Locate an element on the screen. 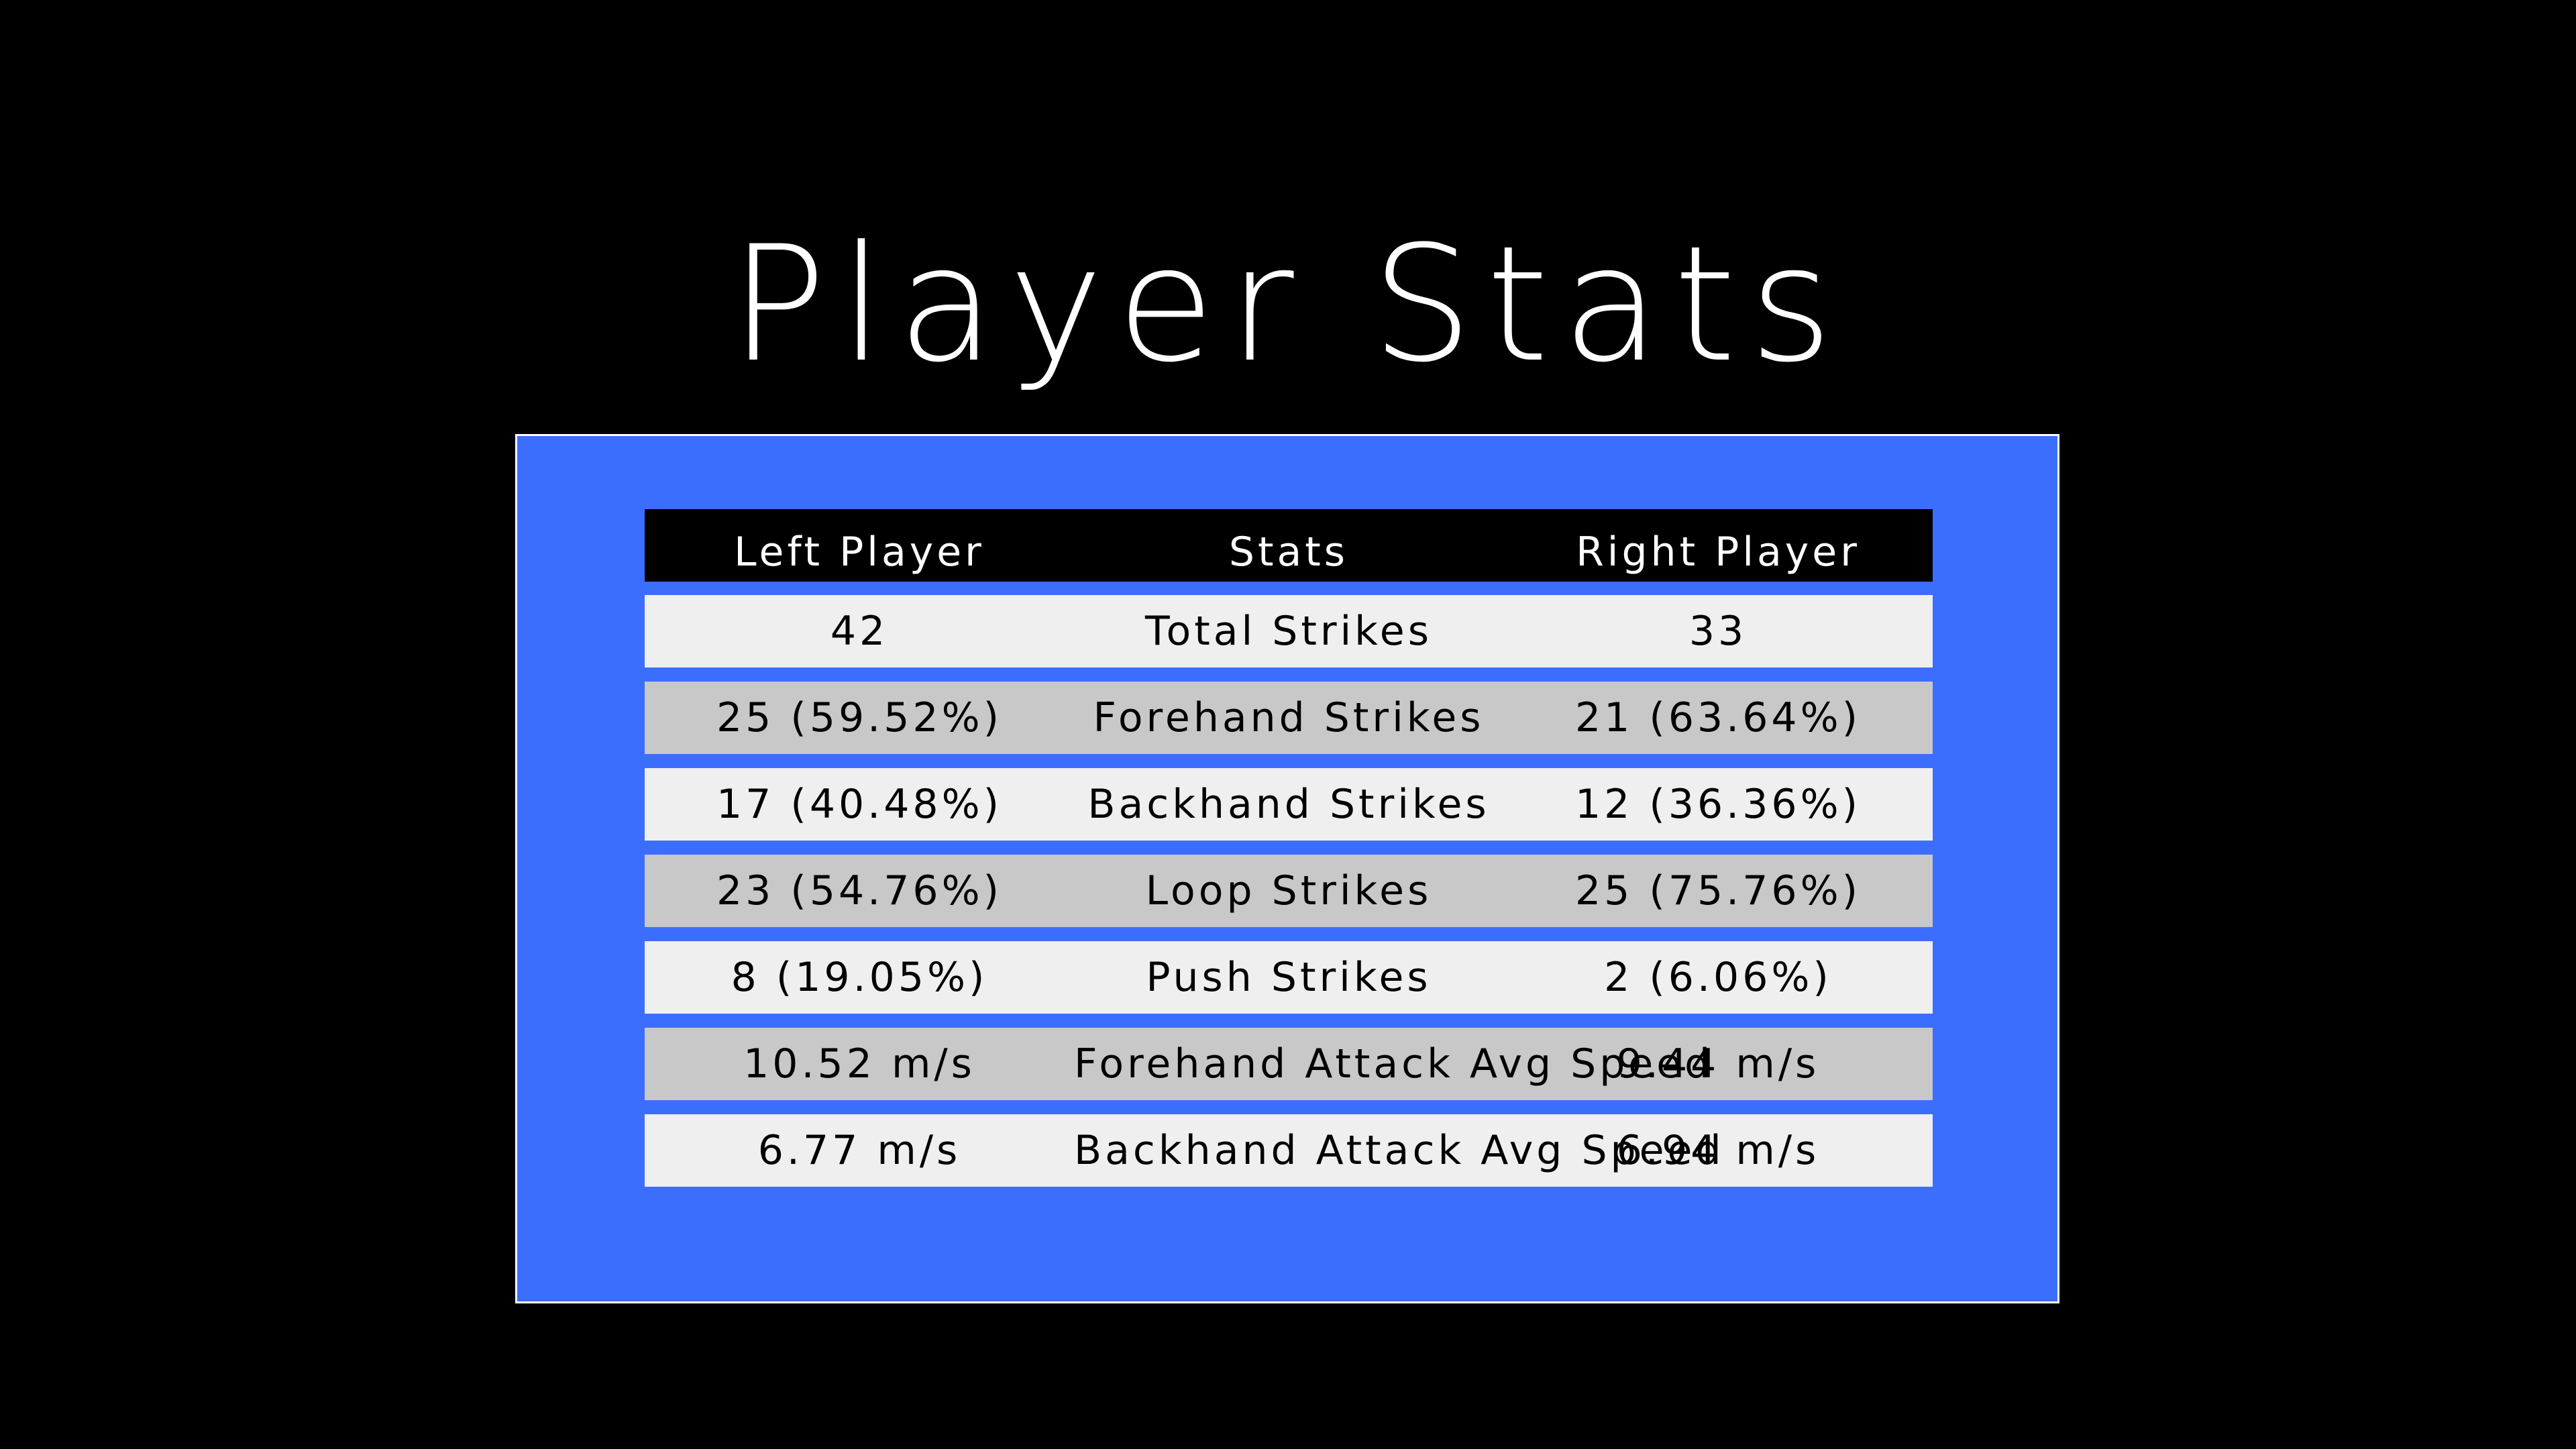 This screenshot has height=1449, width=2576. header-left-player: Left Player is located at coordinates (859, 552).